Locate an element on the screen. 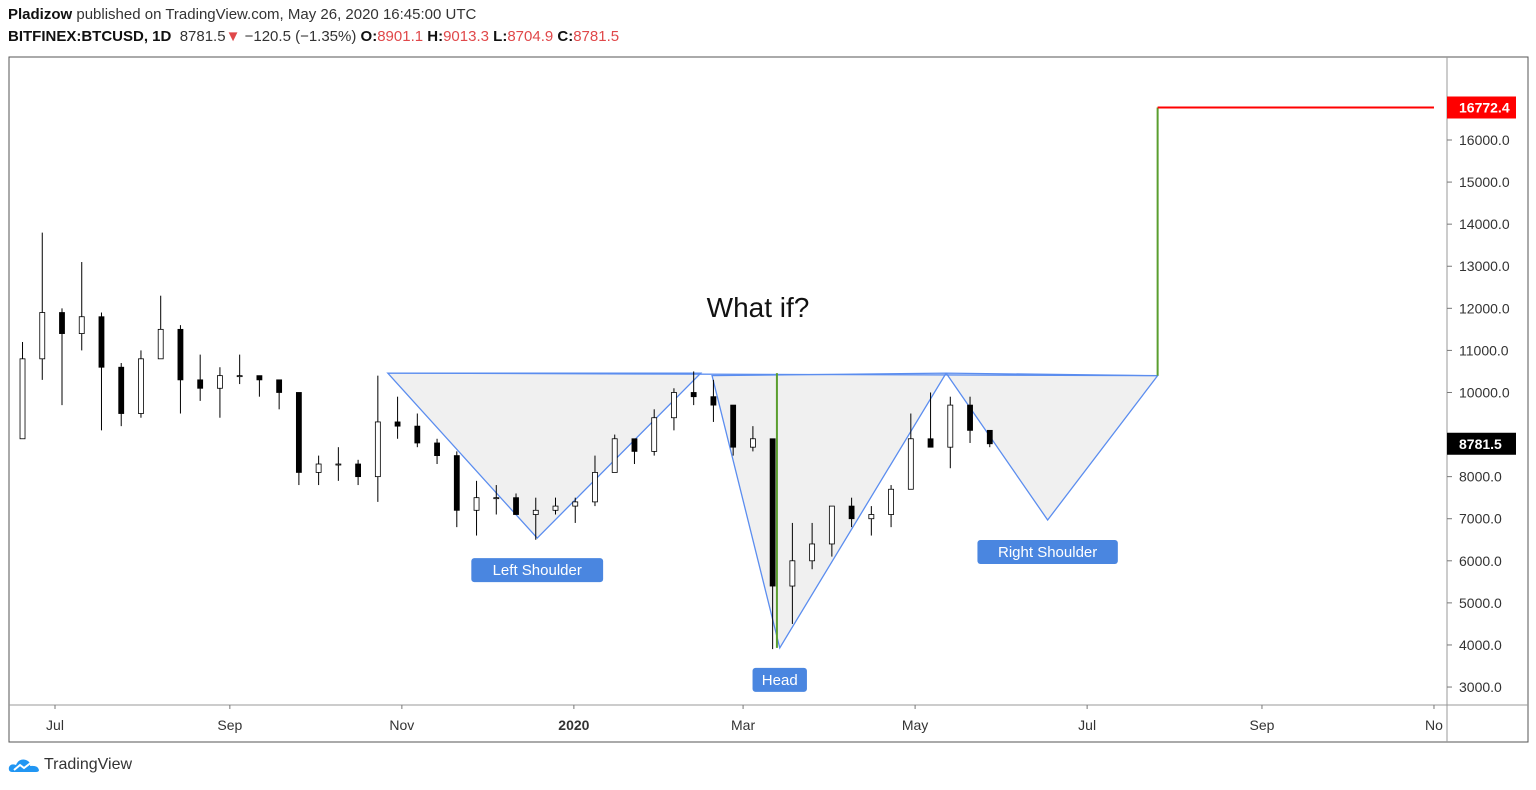  pattern-label: Head is located at coordinates (779, 679).